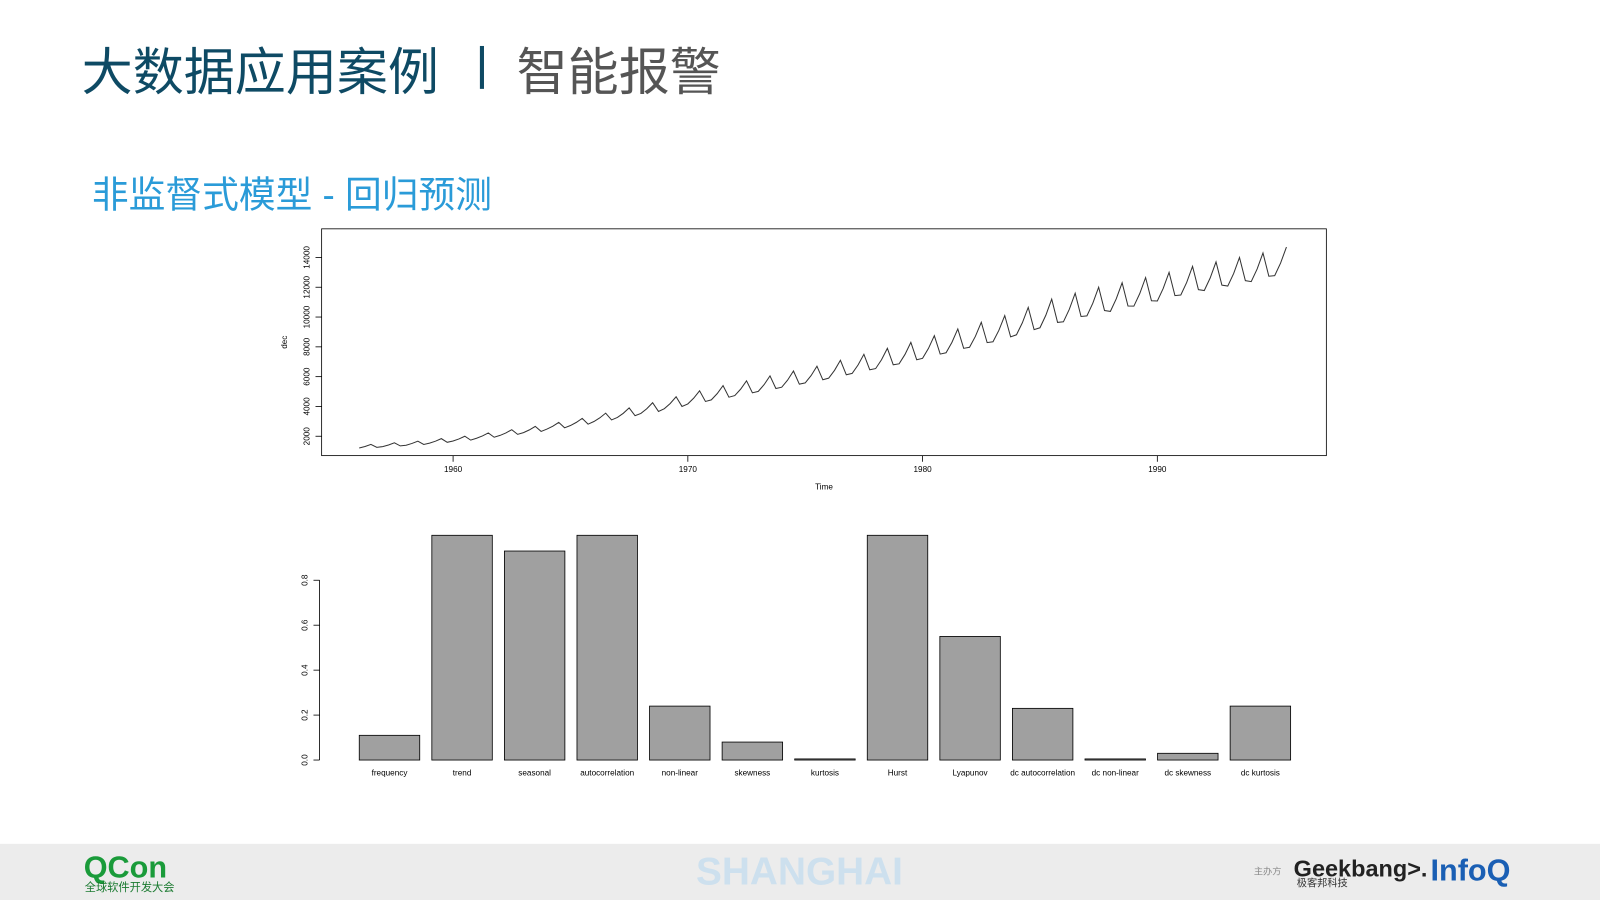  Describe the element at coordinates (898, 772) in the screenshot. I see `x-tick-label: Hurst` at that location.